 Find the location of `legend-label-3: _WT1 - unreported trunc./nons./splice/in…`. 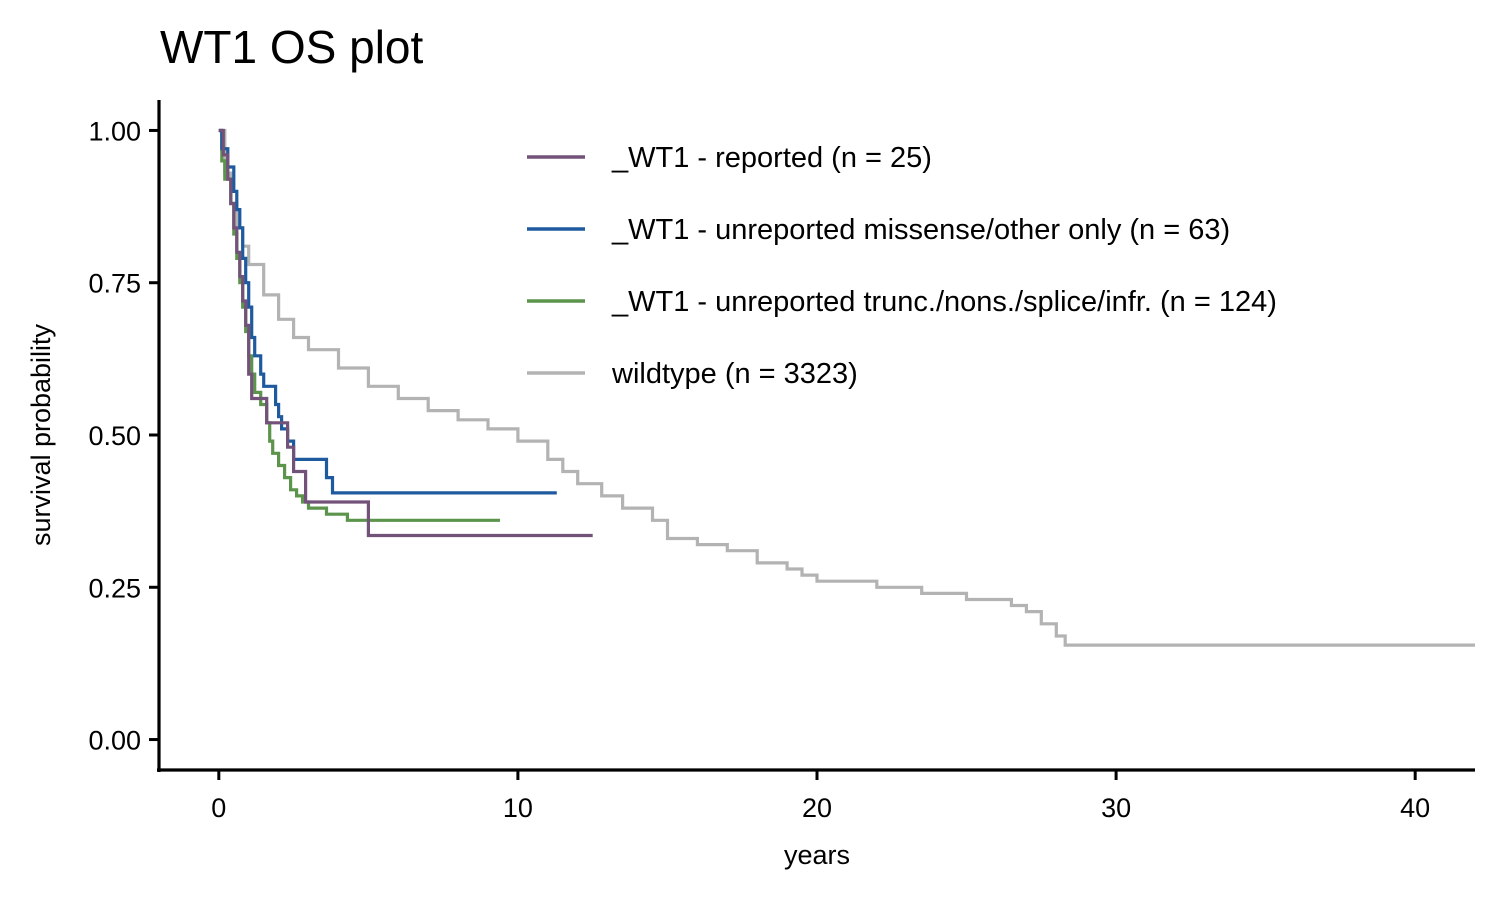

legend-label-3: _WT1 - unreported trunc./nons./splice/in… is located at coordinates (944, 302).